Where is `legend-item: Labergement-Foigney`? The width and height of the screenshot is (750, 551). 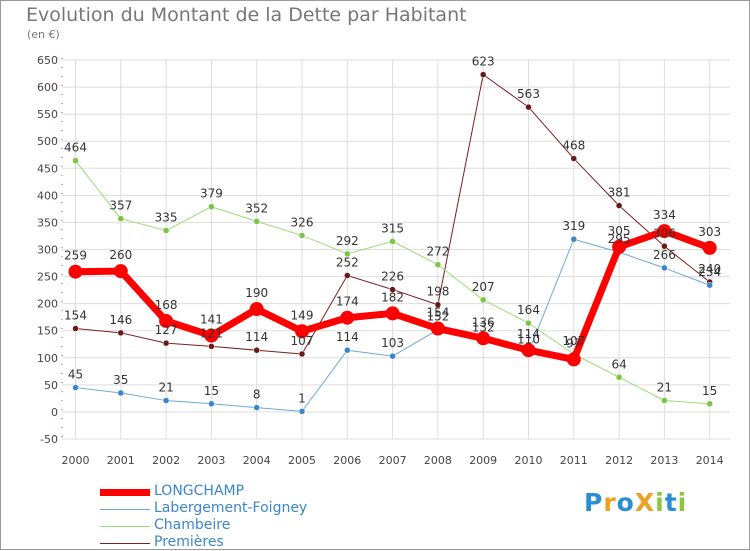
legend-item: Labergement-Foigney is located at coordinates (230, 508).